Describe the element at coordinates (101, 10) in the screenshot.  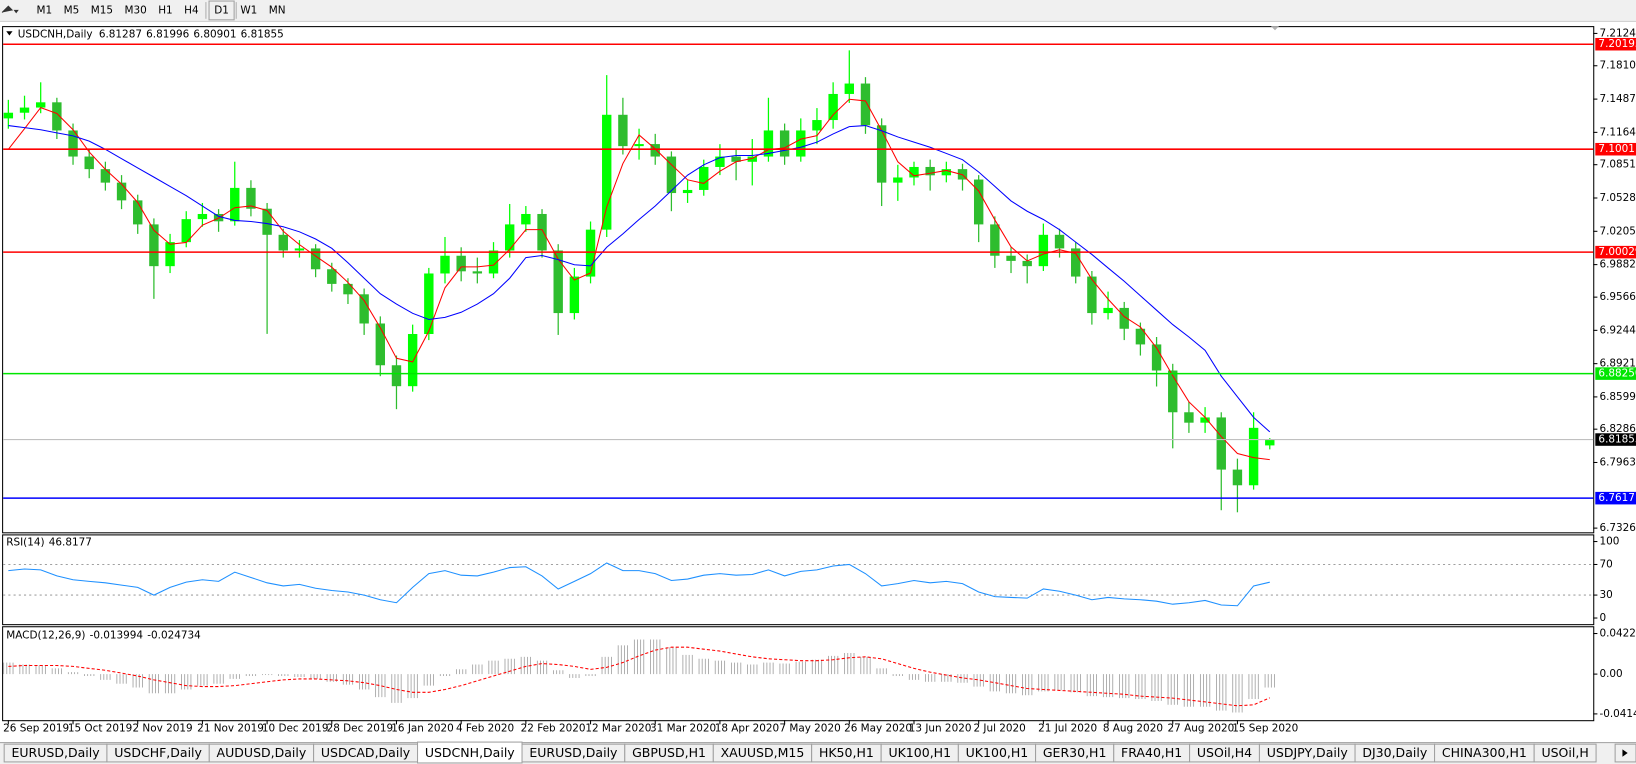
I see `timeframe-button: M15` at that location.